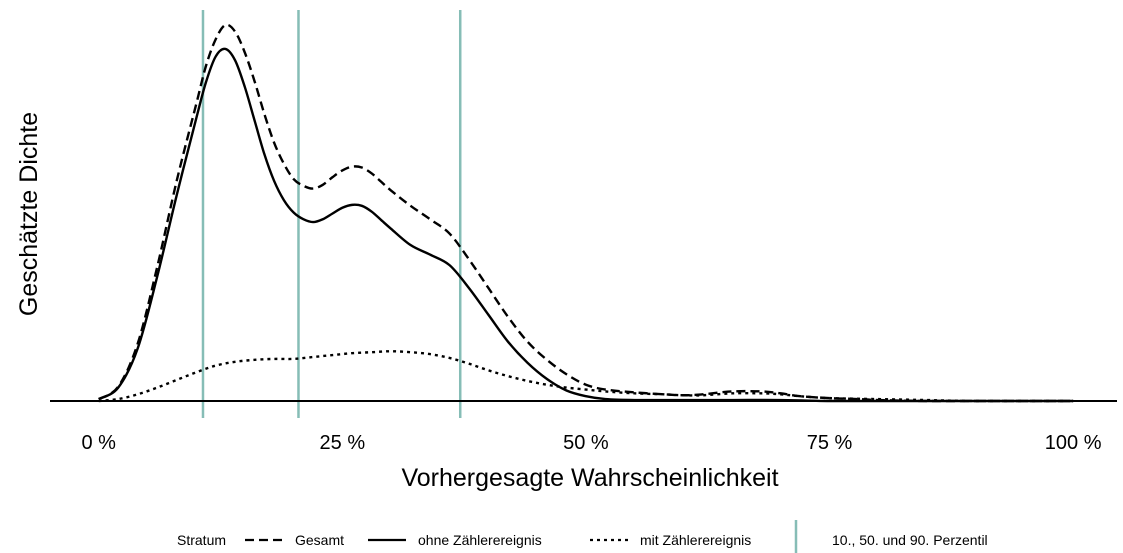 The width and height of the screenshot is (1123, 553). Describe the element at coordinates (480, 540) in the screenshot. I see `legend-label-ohne: ohne Zählerereignis` at that location.